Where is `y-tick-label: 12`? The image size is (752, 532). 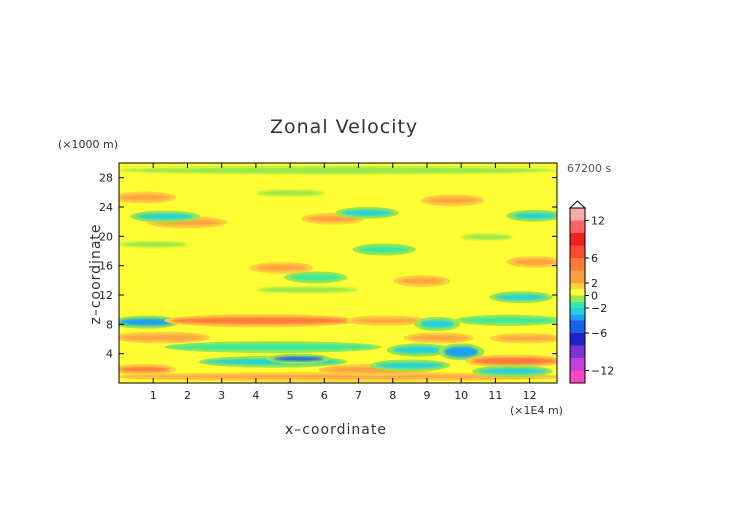 y-tick-label: 12 is located at coordinates (106, 295).